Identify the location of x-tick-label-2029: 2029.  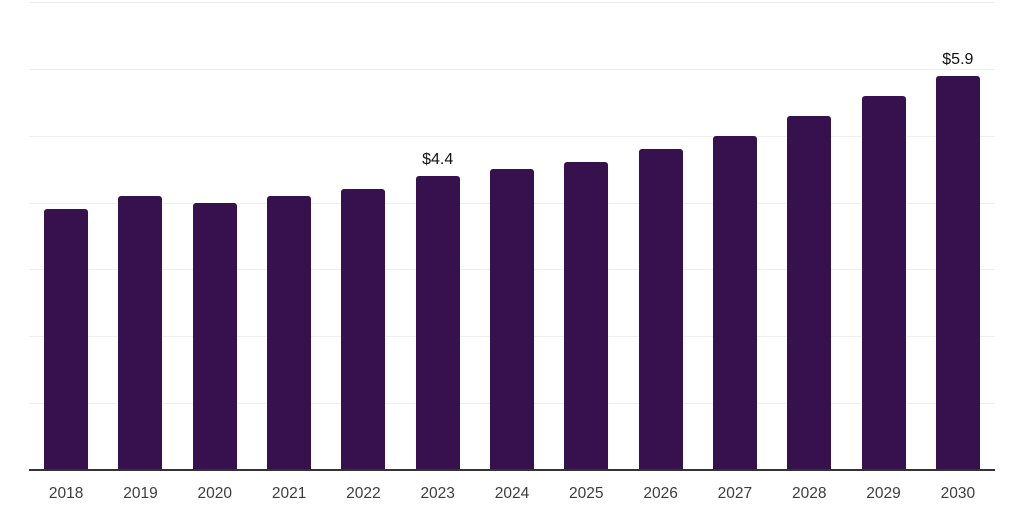
(883, 493).